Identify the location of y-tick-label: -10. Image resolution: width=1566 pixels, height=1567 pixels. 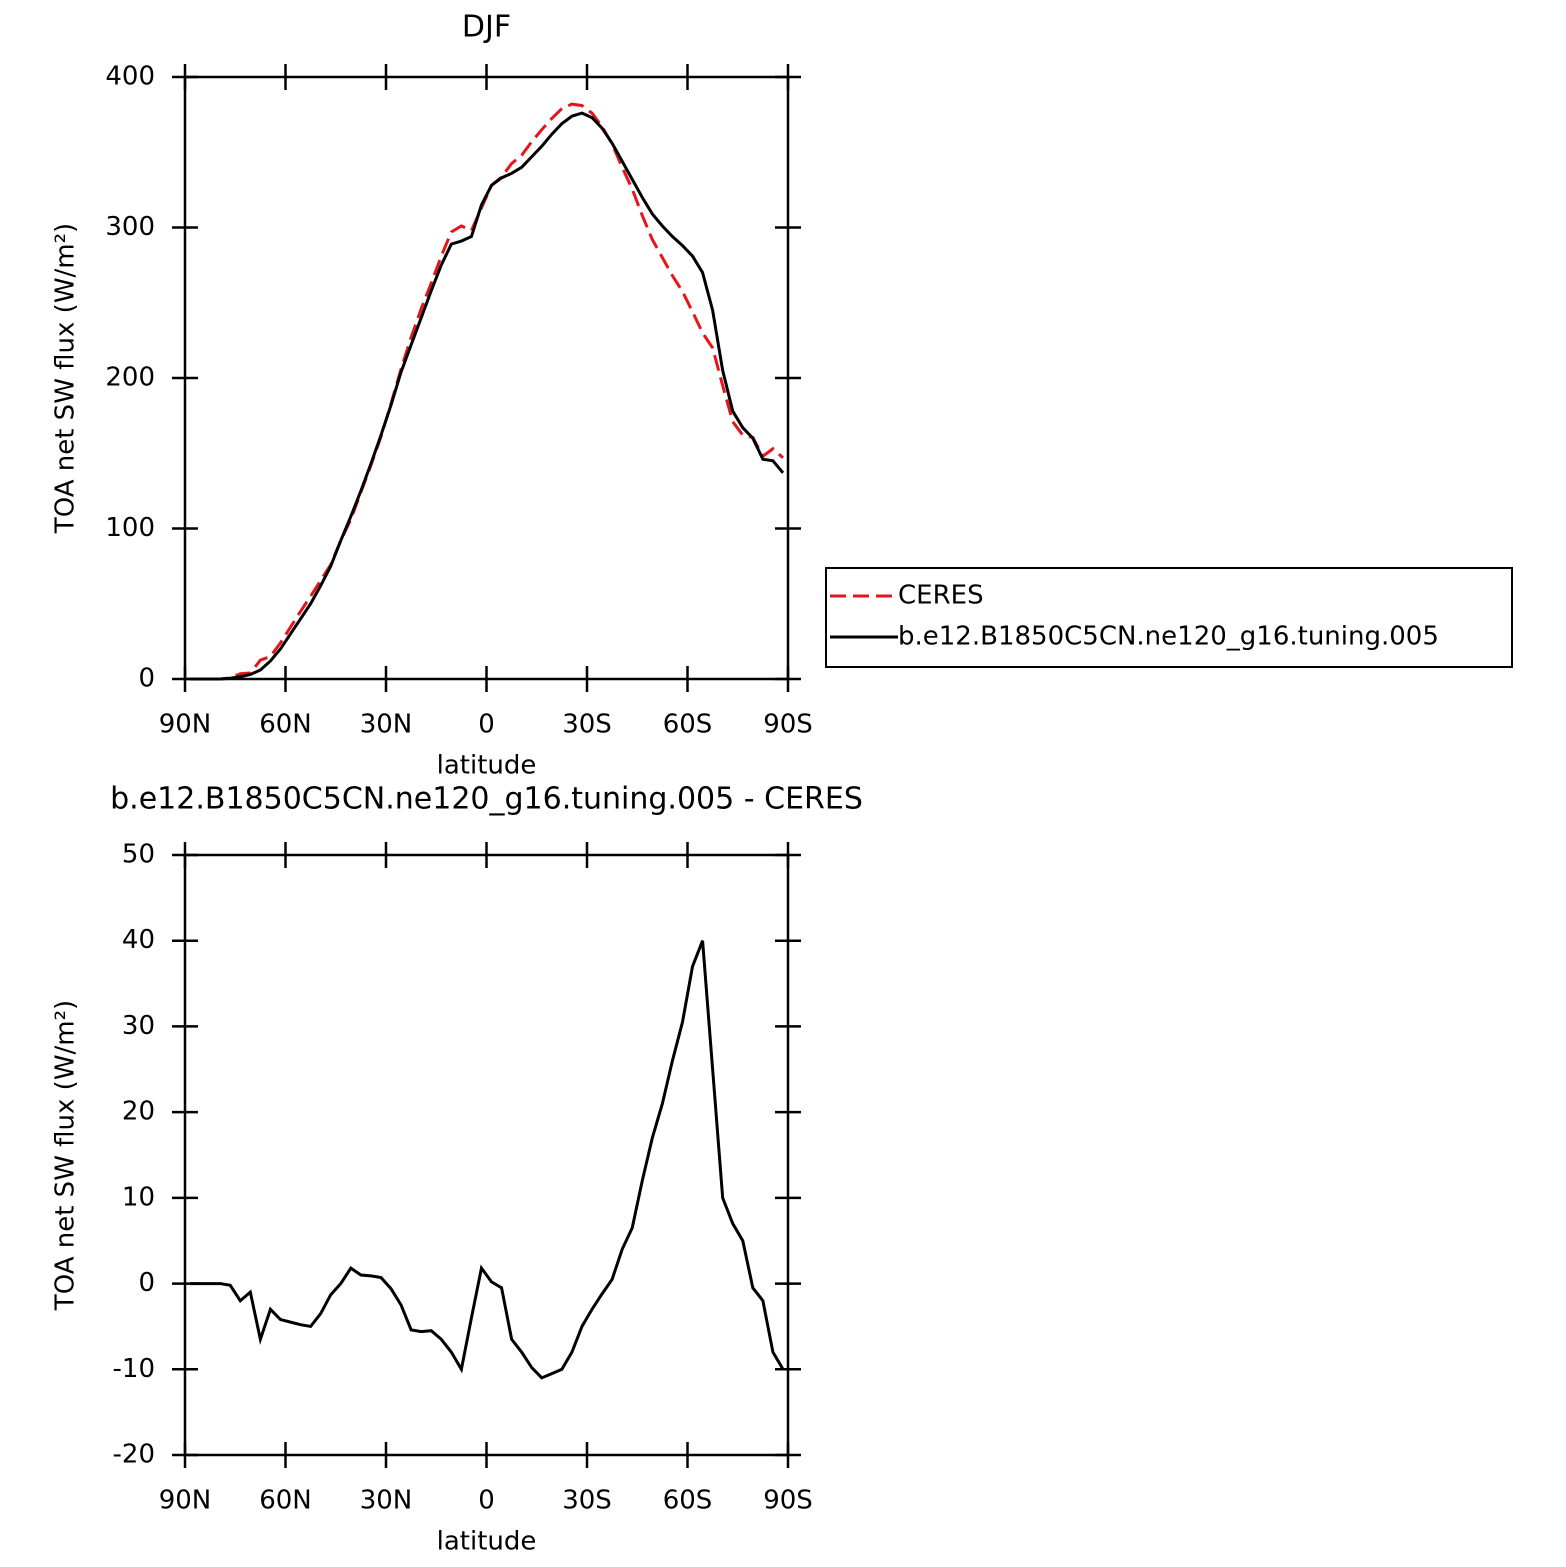
(134, 1369).